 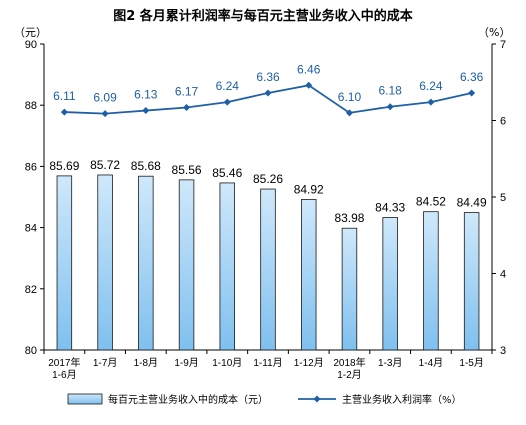 I want to click on line-value-label: 6.17, so click(x=187, y=91).